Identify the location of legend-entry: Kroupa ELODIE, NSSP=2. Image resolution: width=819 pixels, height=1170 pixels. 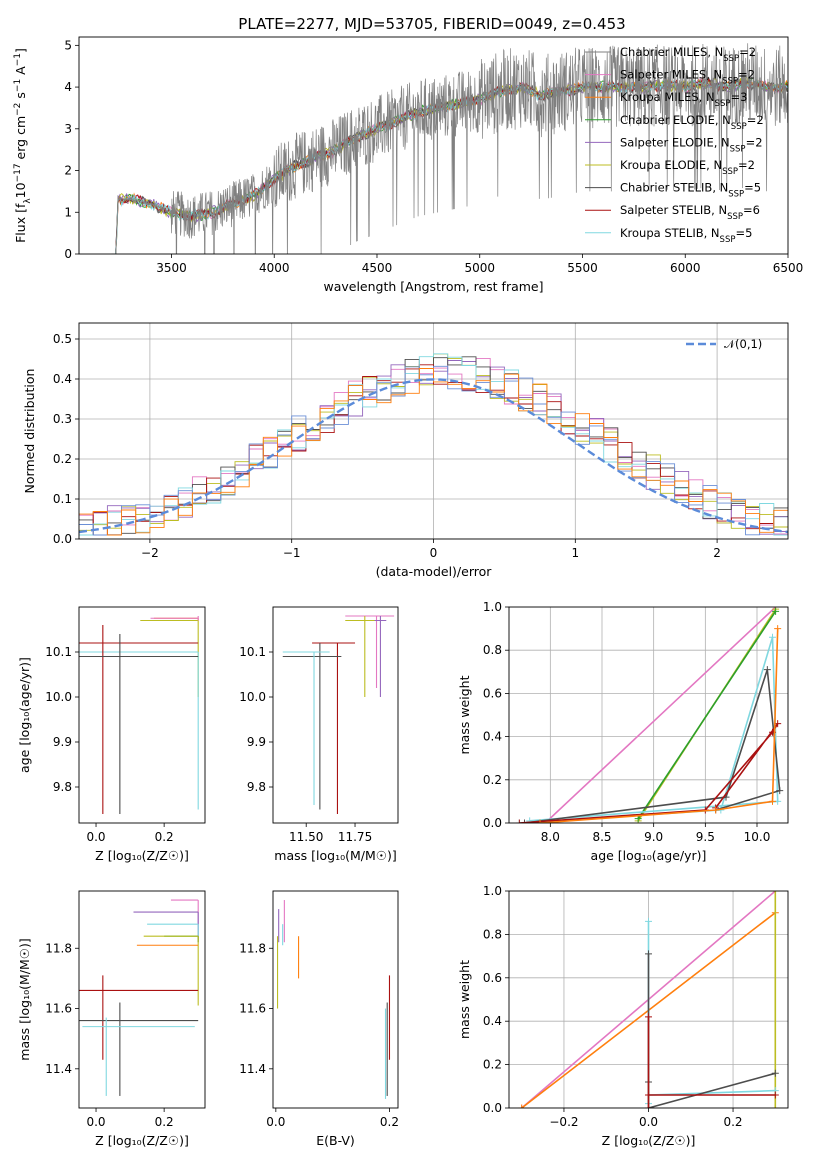
(687, 167).